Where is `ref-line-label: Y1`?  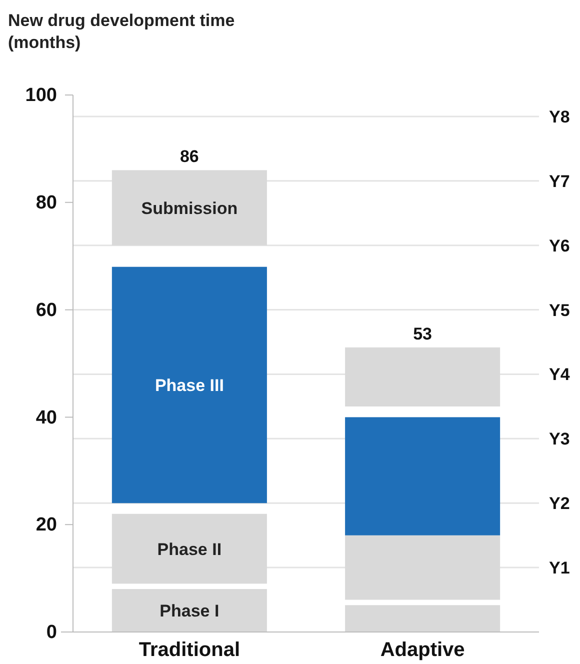 ref-line-label: Y1 is located at coordinates (559, 568).